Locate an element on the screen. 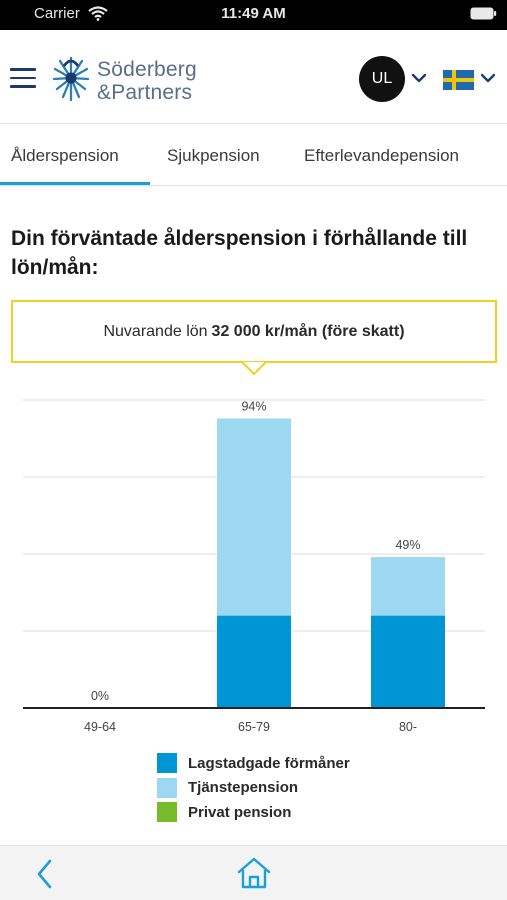 This screenshot has width=507, height=900. legend-label: Lagstadgade förmåner is located at coordinates (269, 763).